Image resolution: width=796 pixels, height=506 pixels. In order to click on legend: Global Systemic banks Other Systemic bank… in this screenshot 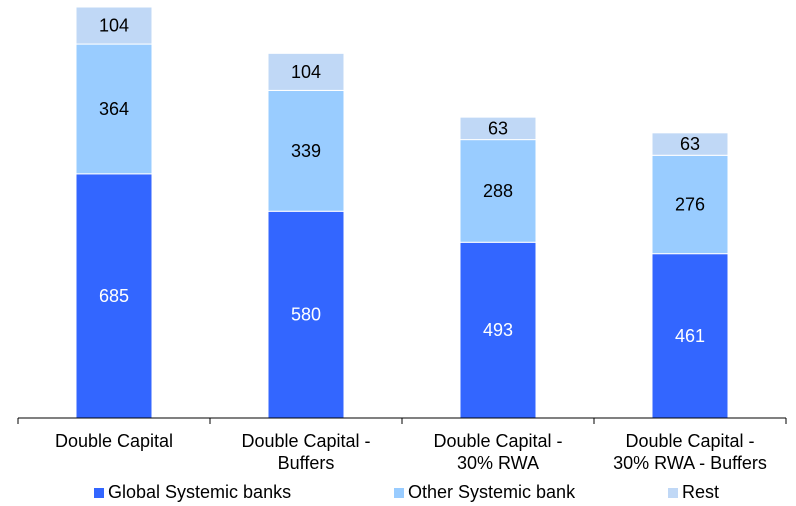, I will do `click(406, 492)`.